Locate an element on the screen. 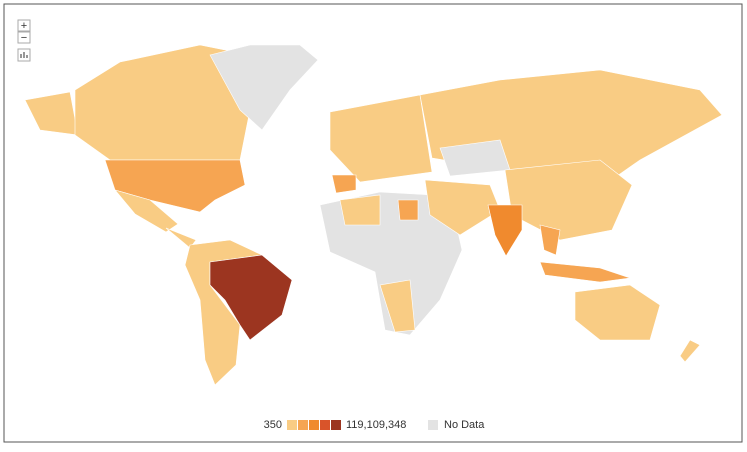  egypt is located at coordinates (408, 210).